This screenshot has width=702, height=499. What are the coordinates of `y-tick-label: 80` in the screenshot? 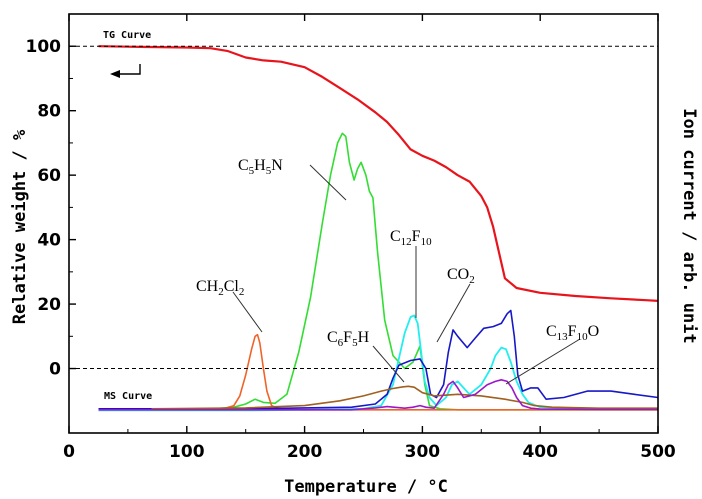 It's located at (49, 112).